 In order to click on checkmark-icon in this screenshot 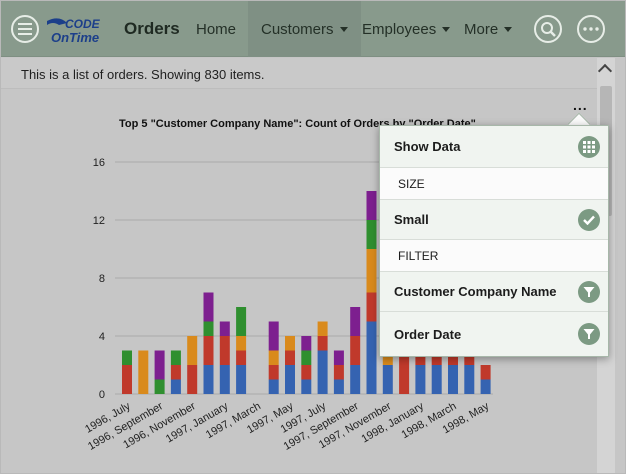, I will do `click(589, 220)`.